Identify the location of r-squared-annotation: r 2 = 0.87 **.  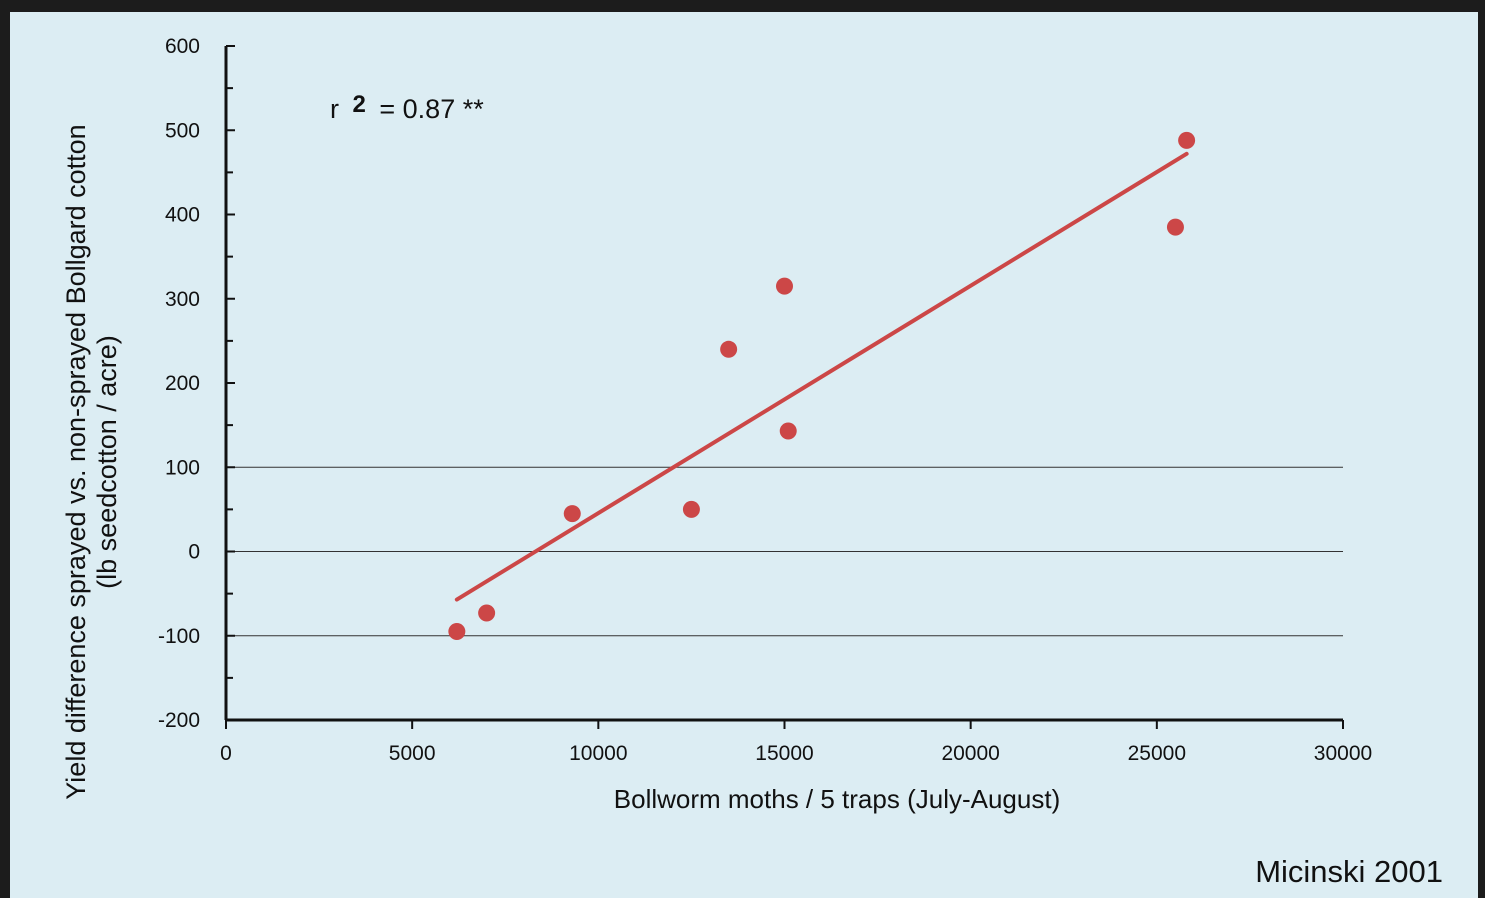
(407, 106).